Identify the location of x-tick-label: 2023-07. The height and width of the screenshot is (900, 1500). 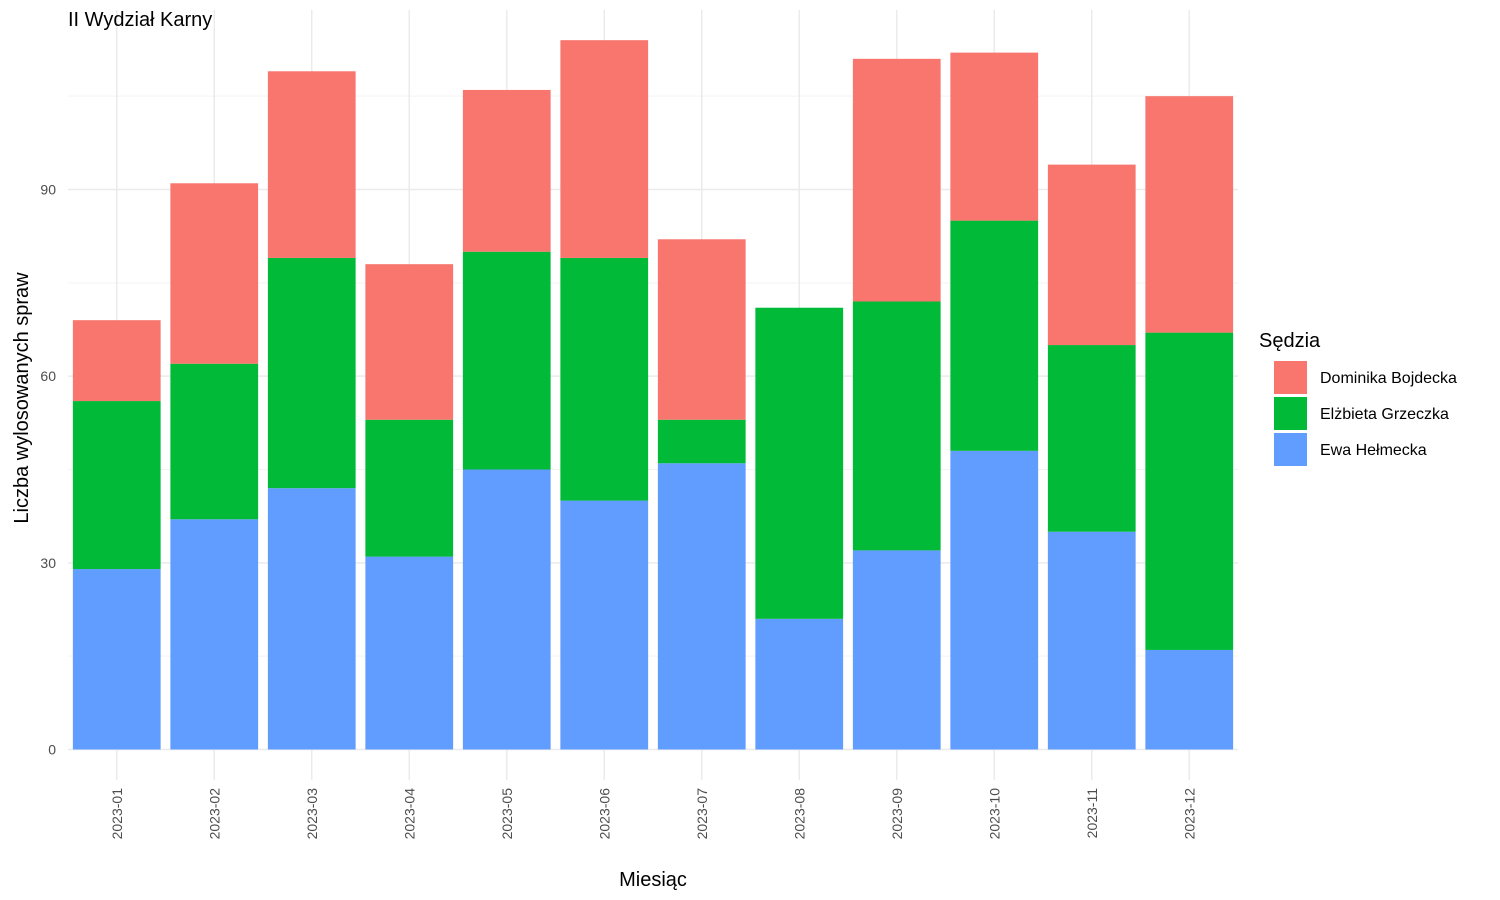
(702, 814).